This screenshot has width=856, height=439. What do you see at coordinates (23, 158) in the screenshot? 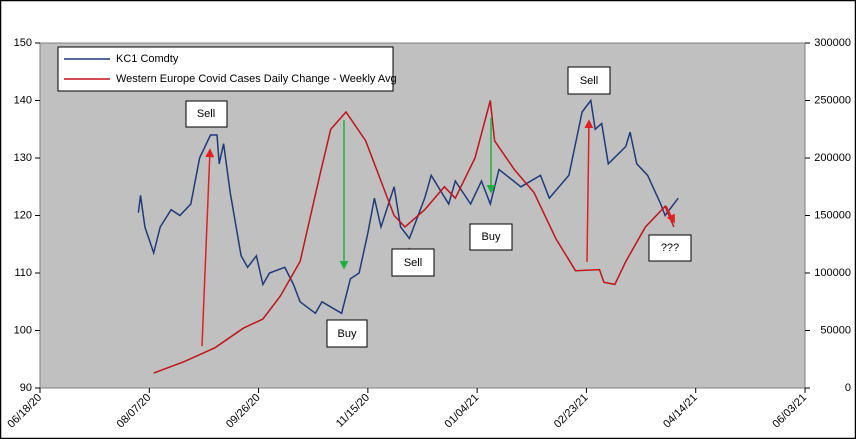
I see `y-tick-label: 130` at bounding box center [23, 158].